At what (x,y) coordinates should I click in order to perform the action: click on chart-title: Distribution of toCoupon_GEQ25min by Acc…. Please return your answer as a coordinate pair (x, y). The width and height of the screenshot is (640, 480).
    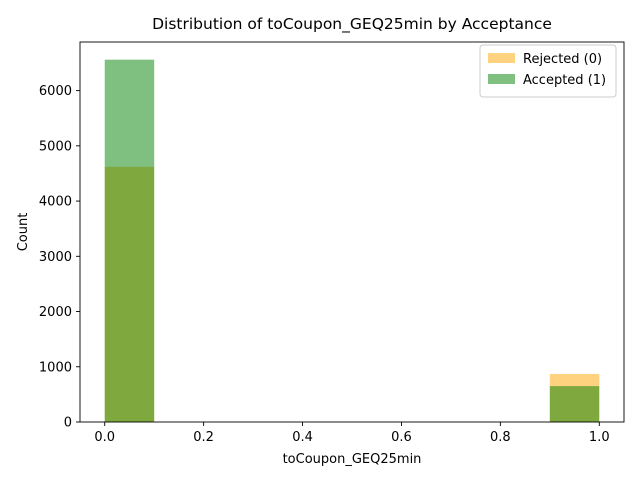
    Looking at the image, I should click on (352, 24).